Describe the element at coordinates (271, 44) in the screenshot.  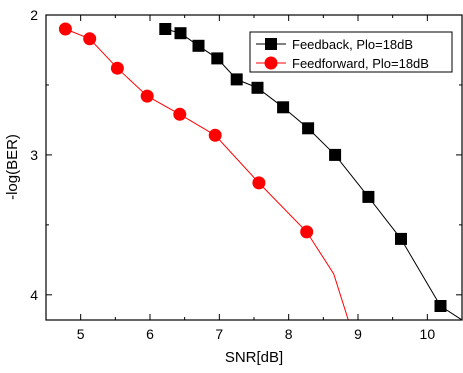
I see `legend-marker-feedback` at that location.